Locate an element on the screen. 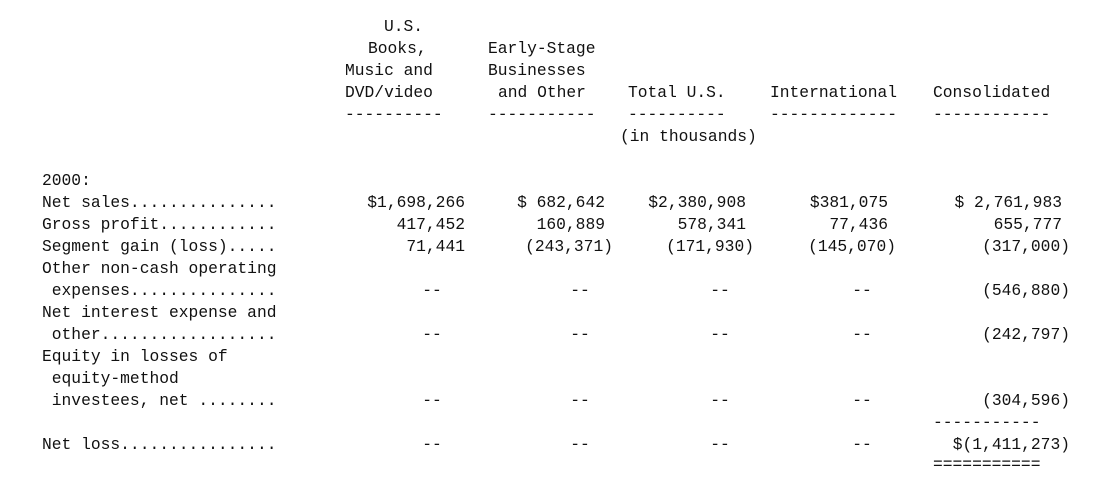 The image size is (1102, 486). equity-losses-international-value: -- is located at coordinates (862, 400).